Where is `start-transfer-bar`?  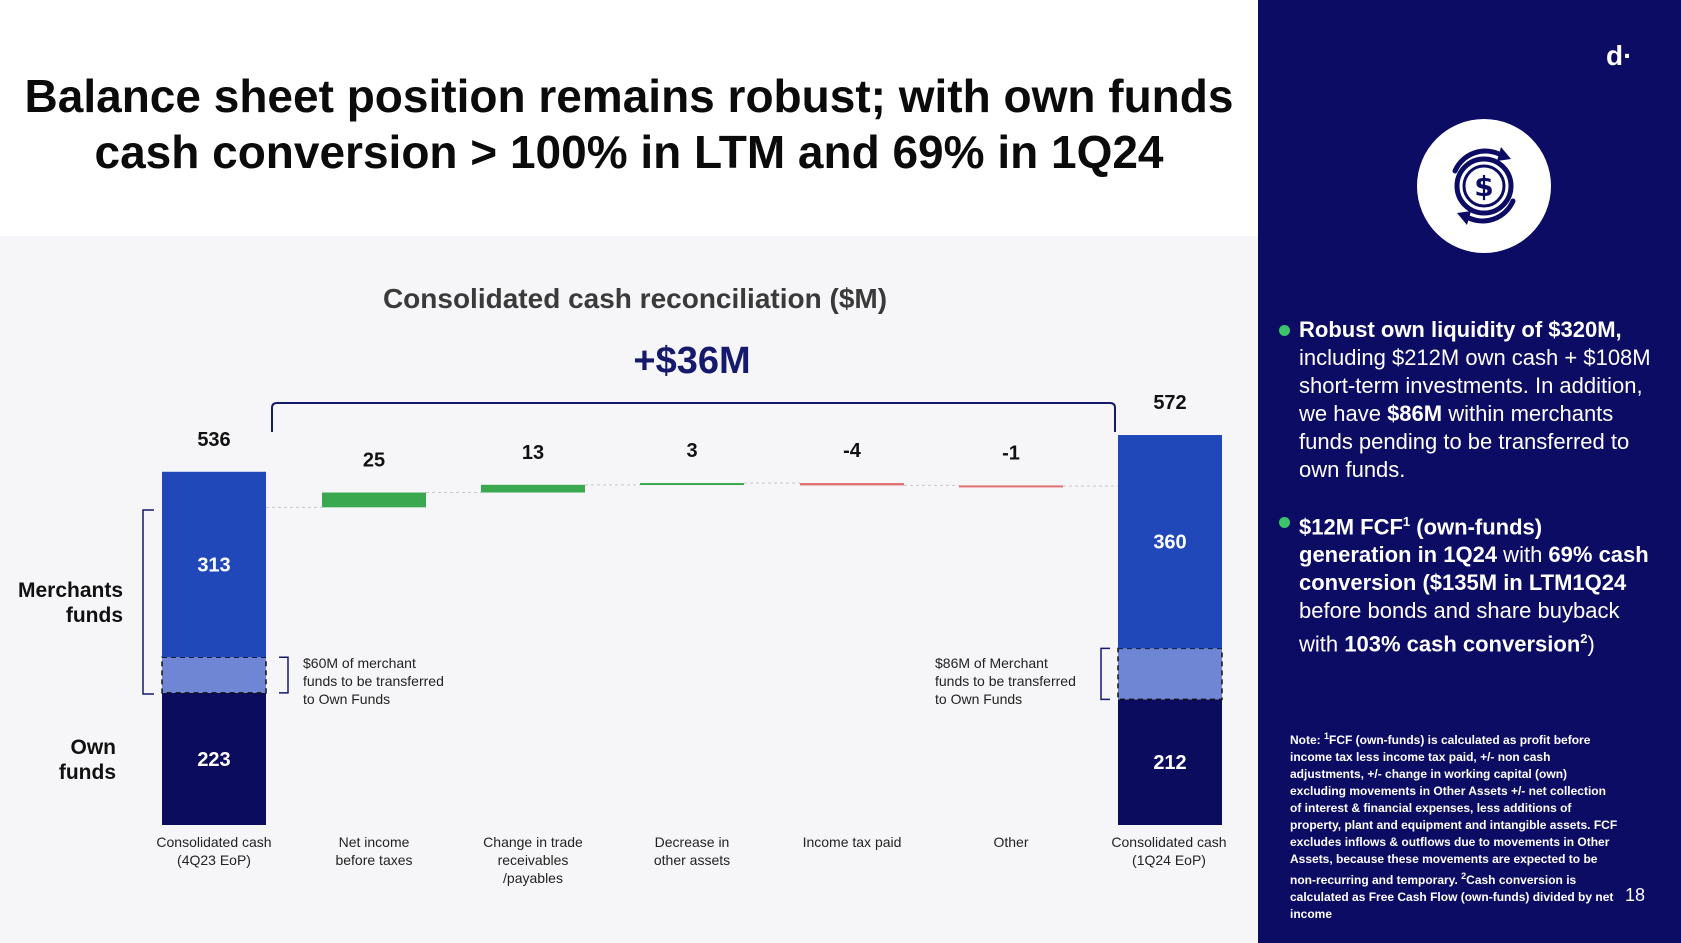
start-transfer-bar is located at coordinates (214, 675).